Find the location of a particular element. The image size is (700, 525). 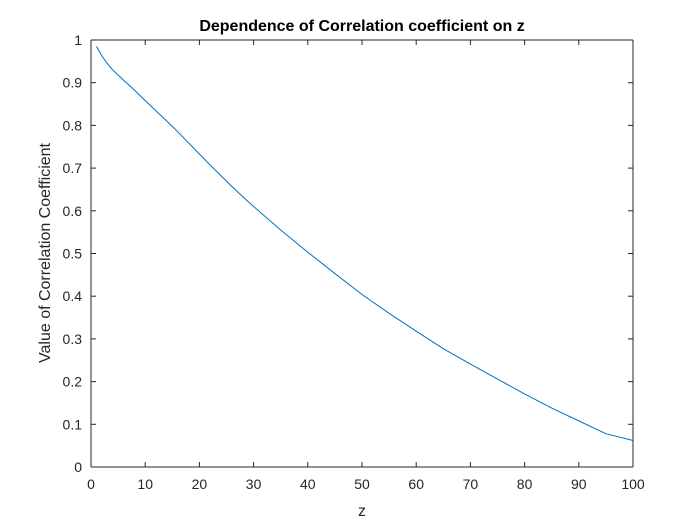

x-axis-label: z is located at coordinates (362, 511).